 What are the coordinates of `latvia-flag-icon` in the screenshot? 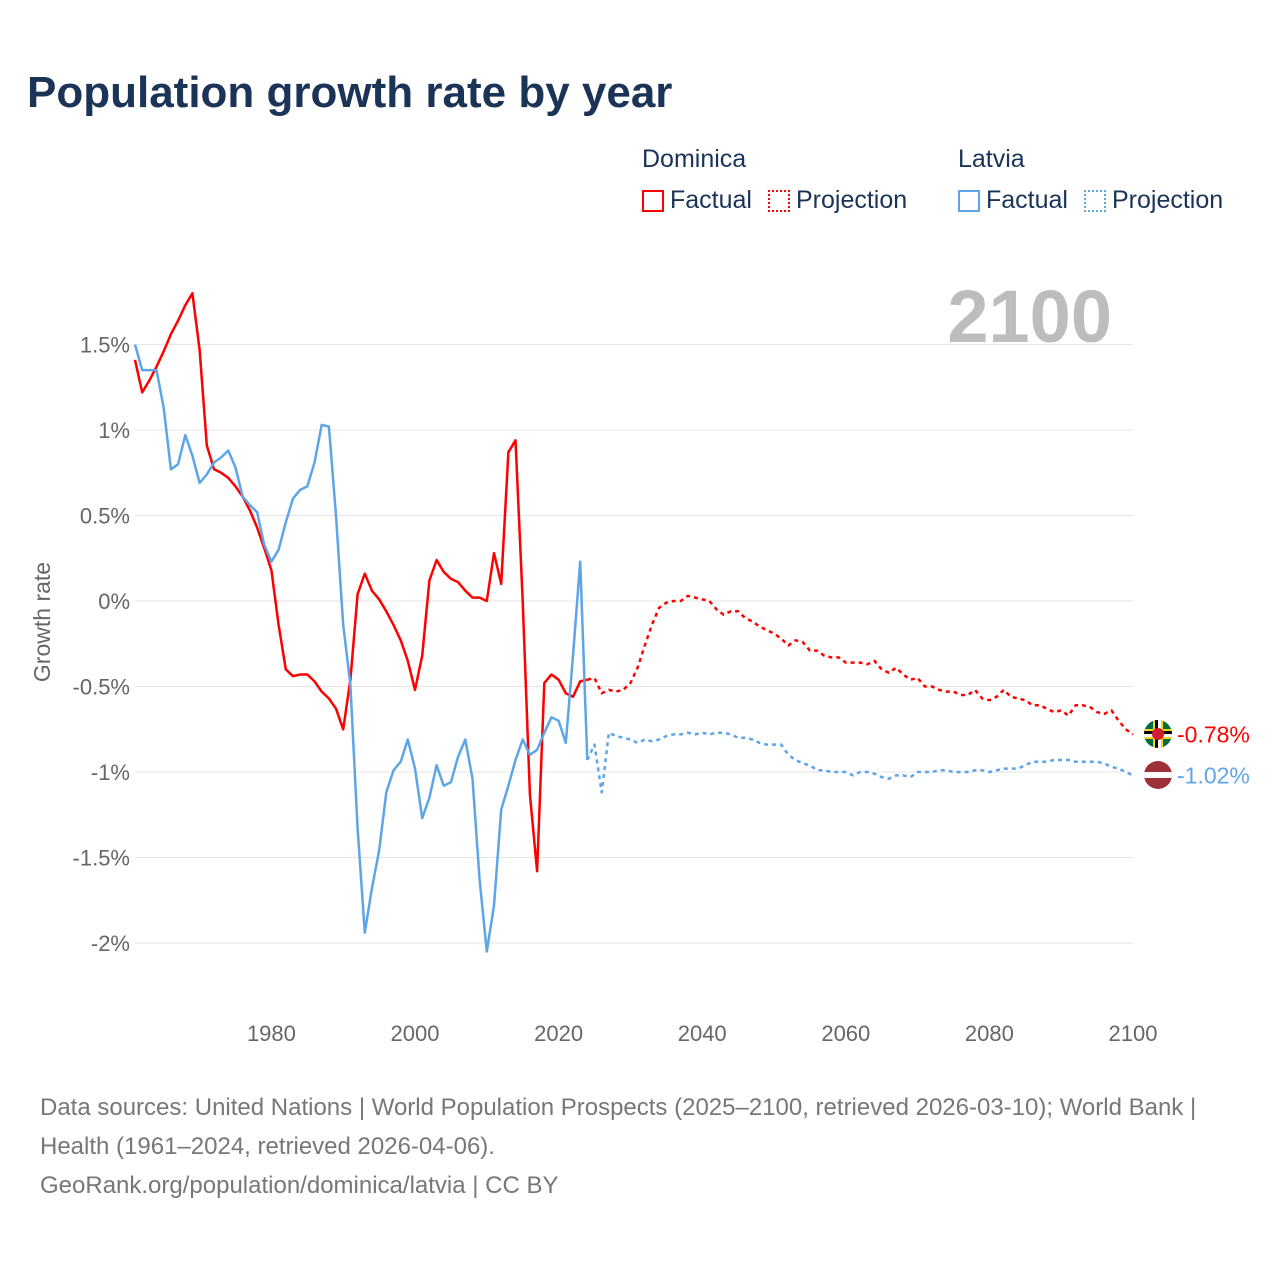 It's located at (1158, 775).